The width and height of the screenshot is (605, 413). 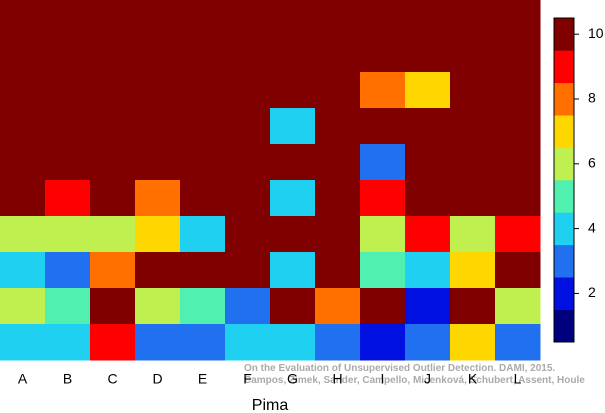 I want to click on x-axis-label: Pima, so click(x=270, y=405).